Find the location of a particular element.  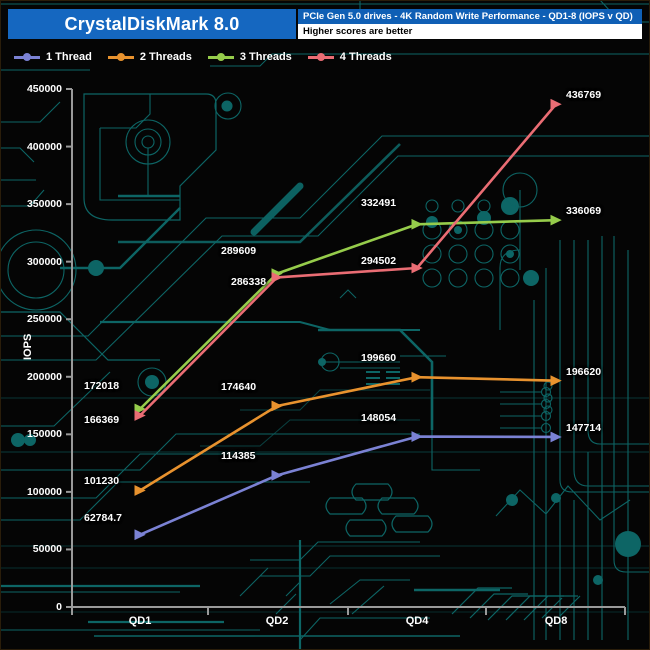

data-point-label: 62784.7 is located at coordinates (103, 517).